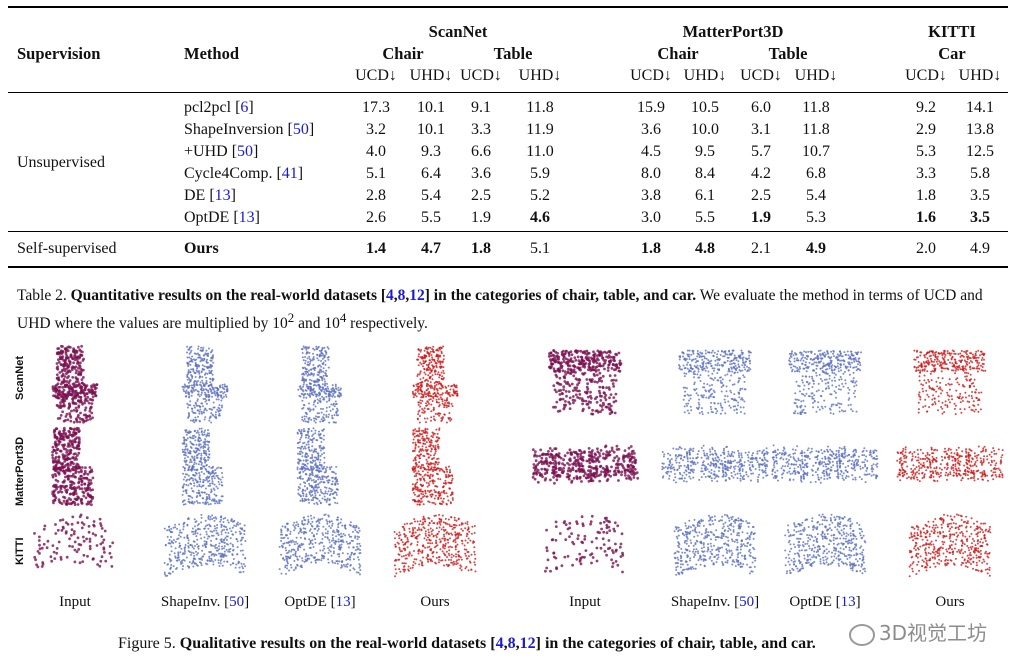 Image resolution: width=1017 pixels, height=672 pixels. Describe the element at coordinates (67, 248) in the screenshot. I see `selfsupervised-label: Self-supervised` at that location.